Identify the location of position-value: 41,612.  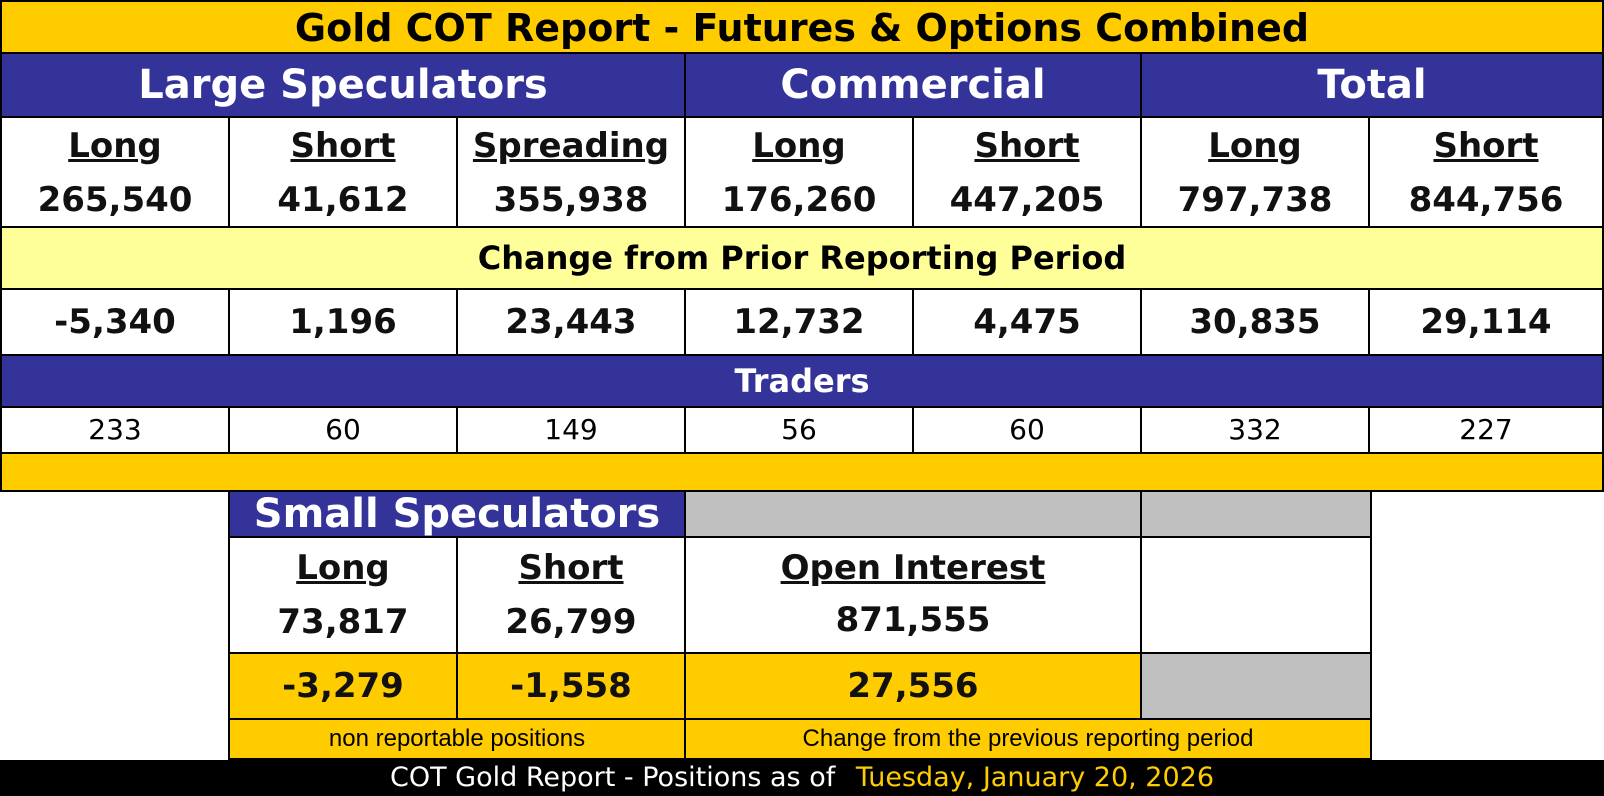
(343, 200).